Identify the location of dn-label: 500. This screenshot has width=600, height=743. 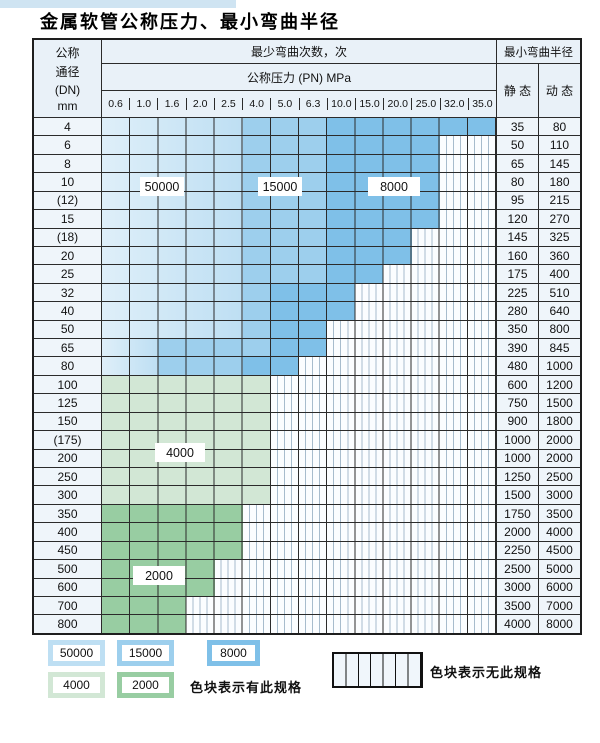
(68, 569).